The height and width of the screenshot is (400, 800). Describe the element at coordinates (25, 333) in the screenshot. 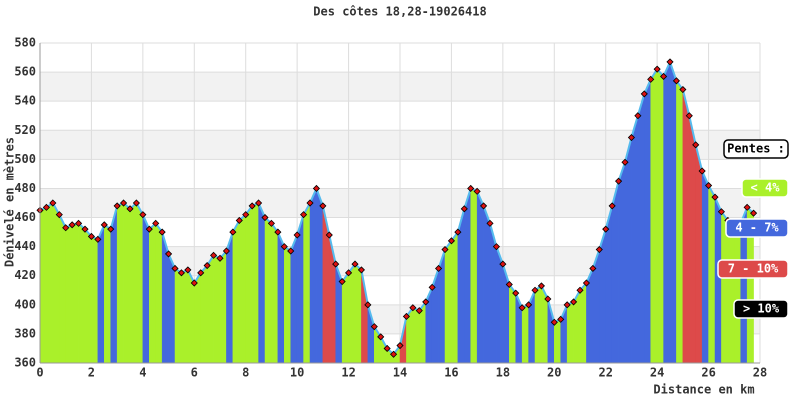

I see `y-tick-label: 380` at that location.